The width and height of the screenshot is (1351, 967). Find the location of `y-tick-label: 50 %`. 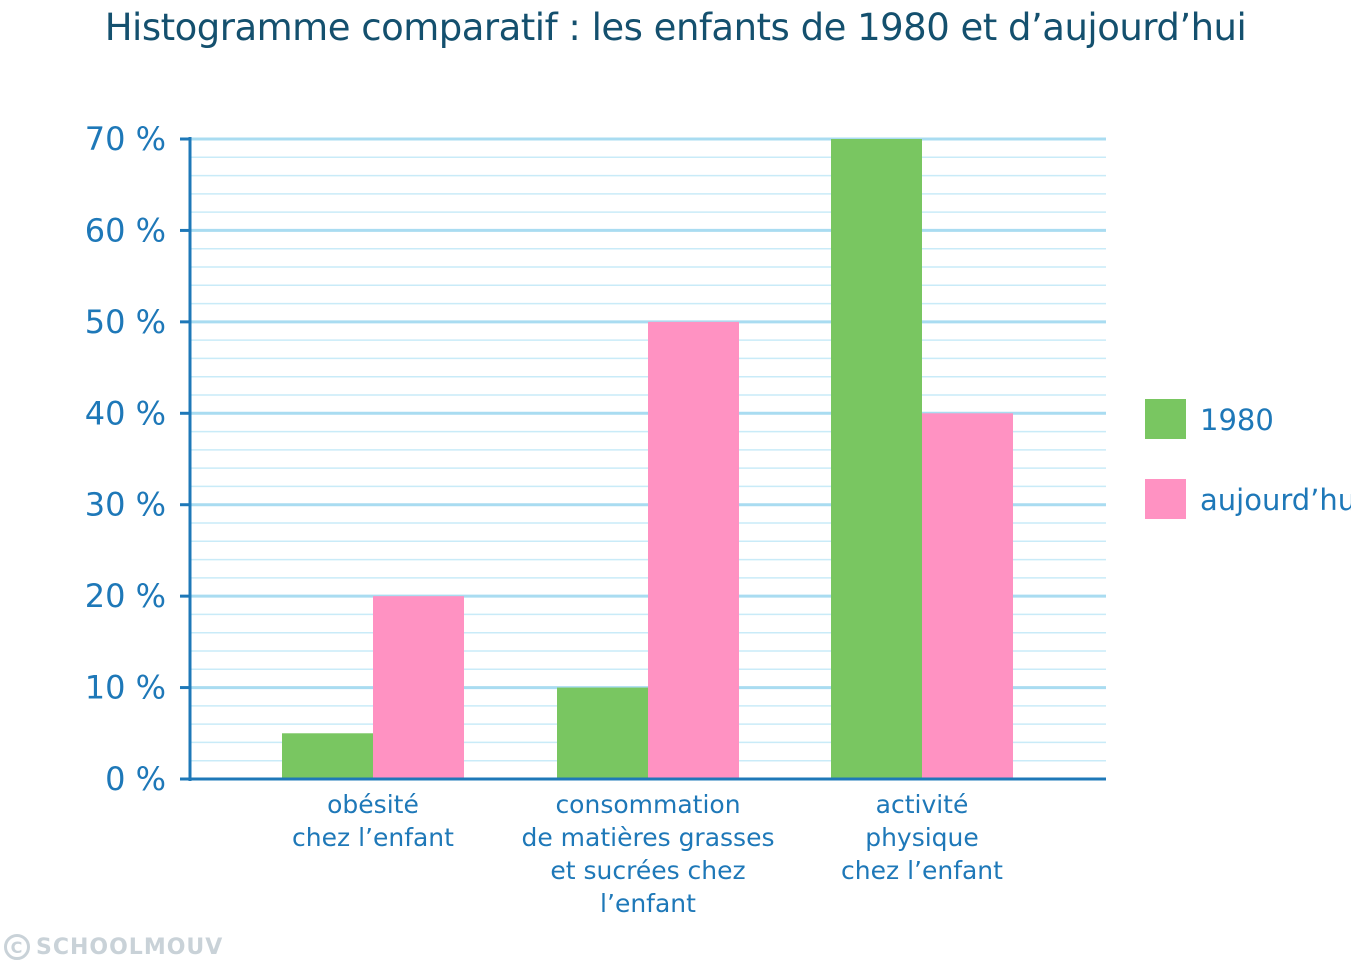

y-tick-label: 50 % is located at coordinates (125, 322).